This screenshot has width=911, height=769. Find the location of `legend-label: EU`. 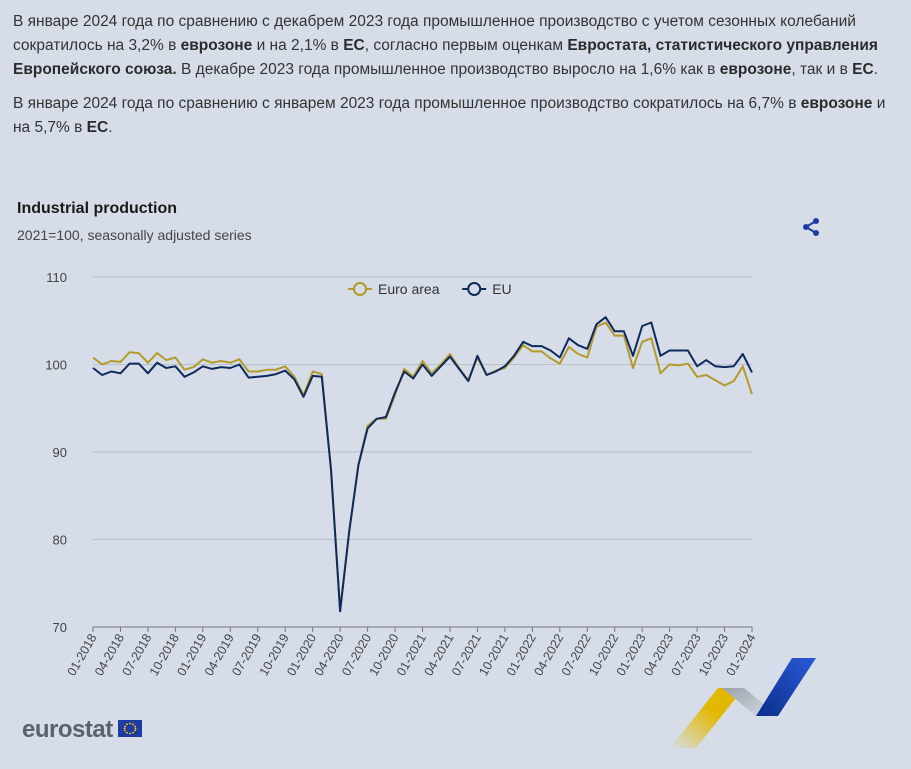

legend-label: EU is located at coordinates (501, 289).